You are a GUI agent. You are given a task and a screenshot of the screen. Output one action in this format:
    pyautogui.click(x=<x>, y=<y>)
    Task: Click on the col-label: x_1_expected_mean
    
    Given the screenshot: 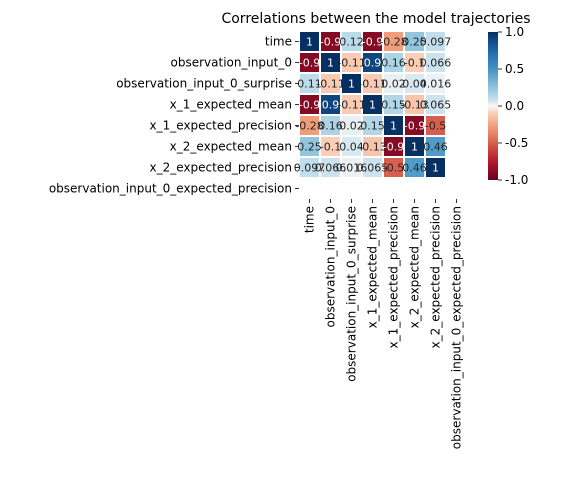 What is the action you would take?
    pyautogui.click(x=373, y=267)
    